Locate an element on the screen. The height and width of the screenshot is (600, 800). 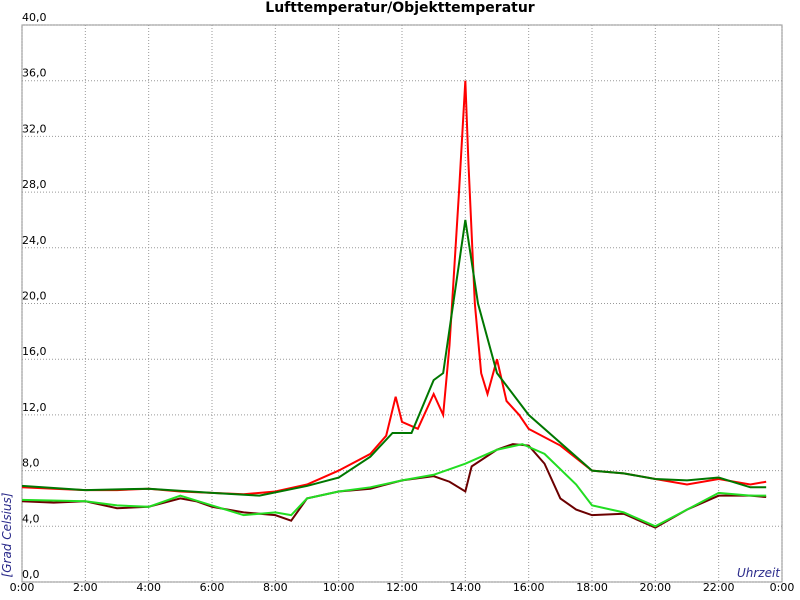
x-tick-label: 8:00 is located at coordinates (275, 587).